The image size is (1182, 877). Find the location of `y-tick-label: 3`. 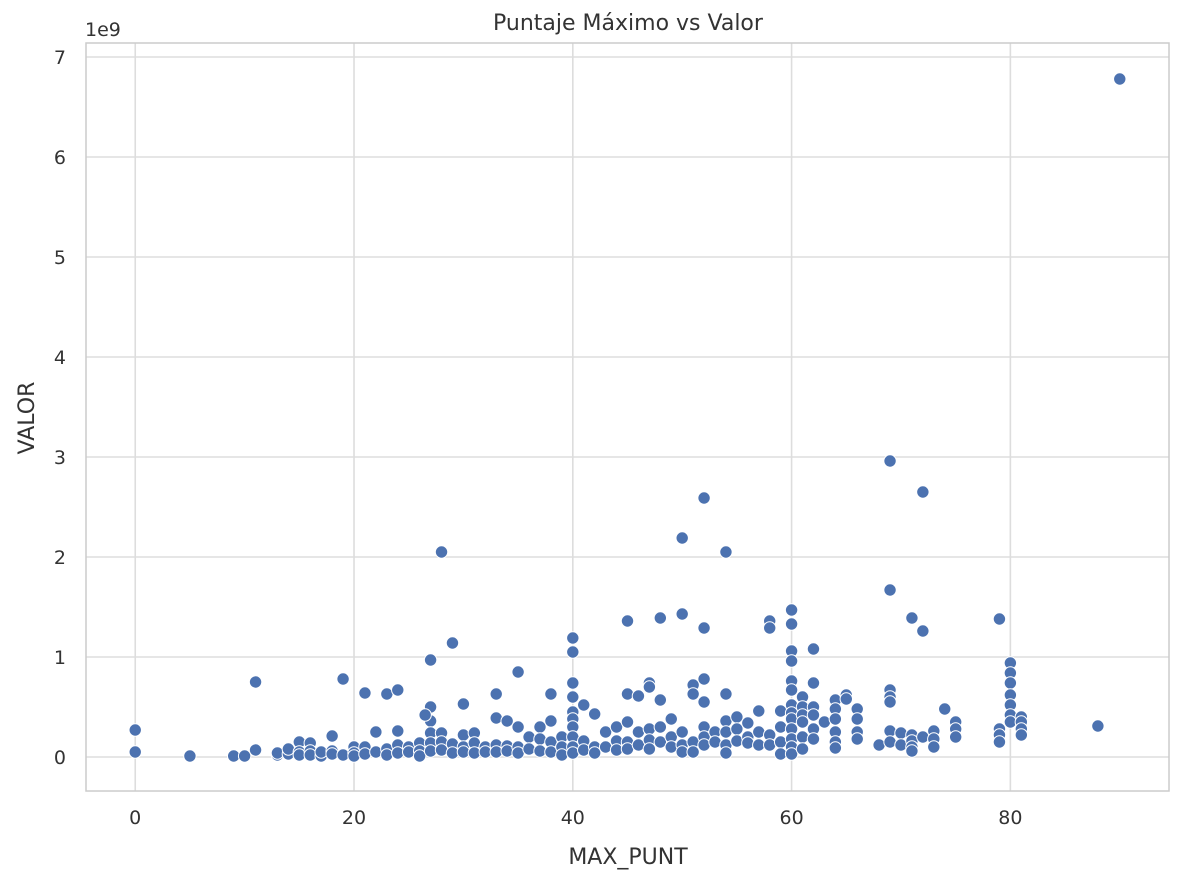

y-tick-label: 3 is located at coordinates (60, 458).